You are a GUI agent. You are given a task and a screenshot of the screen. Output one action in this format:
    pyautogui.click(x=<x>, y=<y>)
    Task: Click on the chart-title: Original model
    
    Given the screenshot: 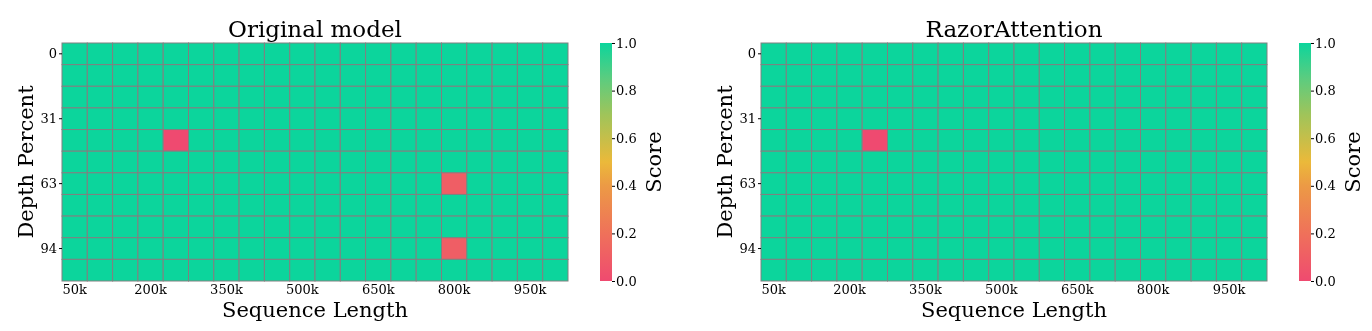 What is the action you would take?
    pyautogui.click(x=315, y=29)
    